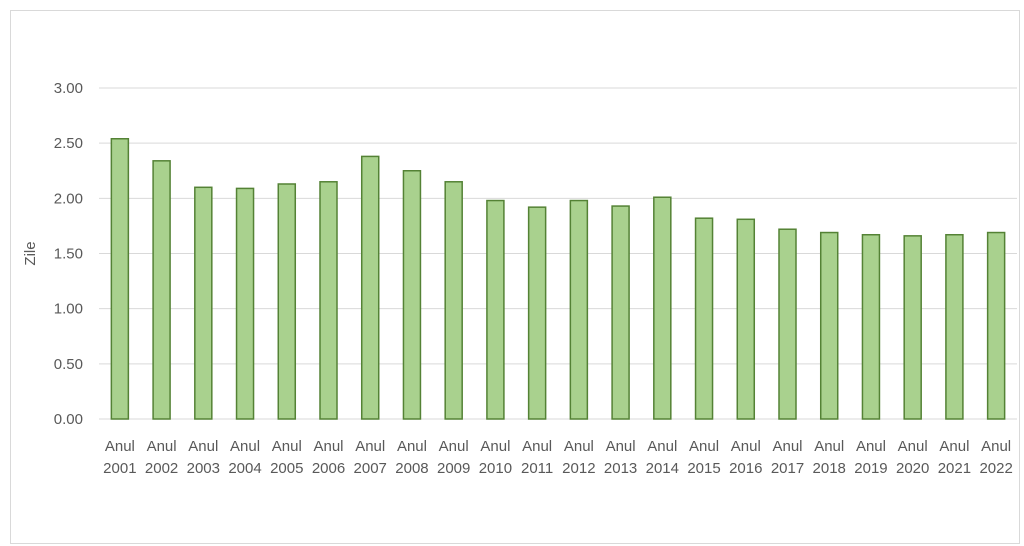 Image resolution: width=1024 pixels, height=546 pixels. What do you see at coordinates (411, 457) in the screenshot?
I see `x-tick-label: Anul 2008` at bounding box center [411, 457].